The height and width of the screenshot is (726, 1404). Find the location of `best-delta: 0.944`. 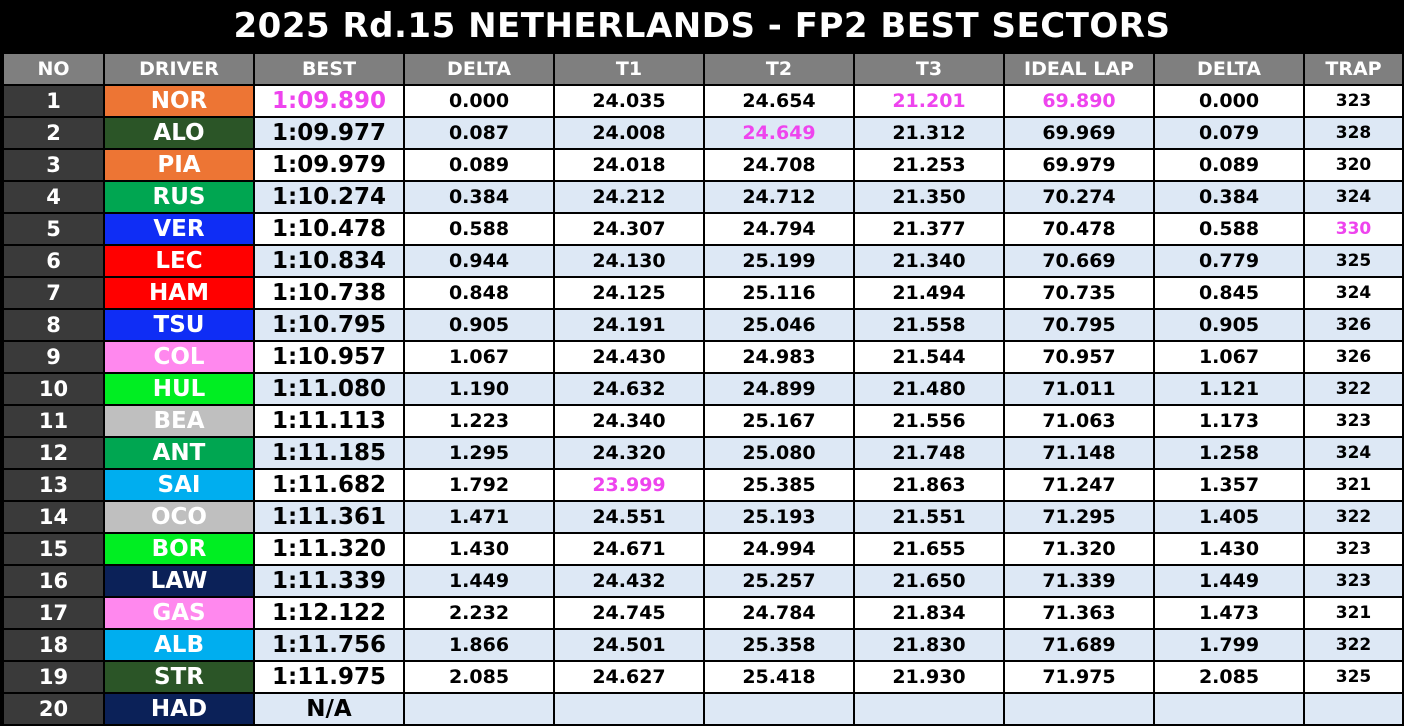

best-delta: 0.944 is located at coordinates (479, 261).